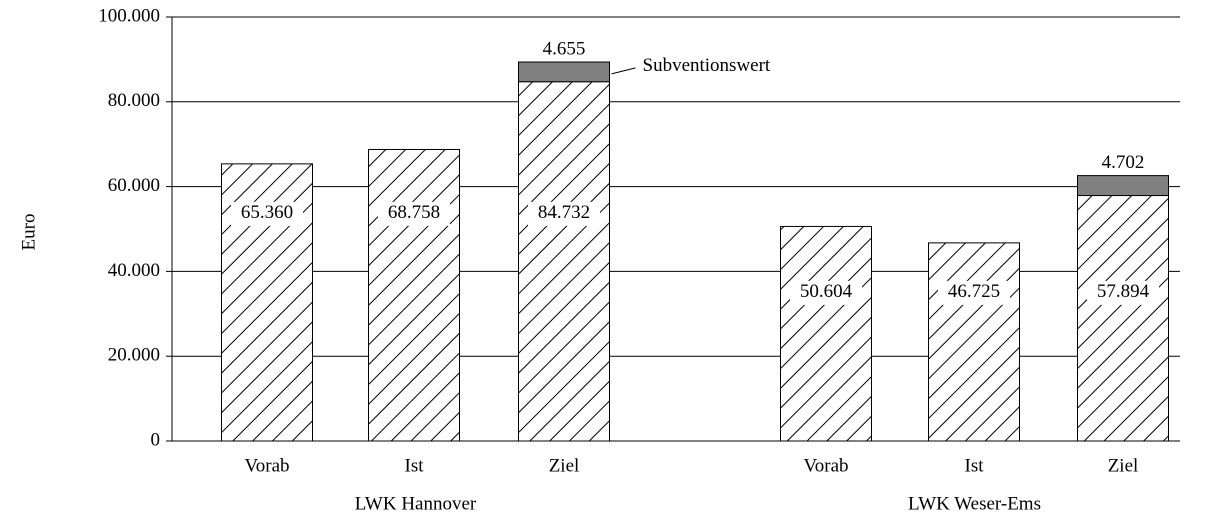 The height and width of the screenshot is (519, 1211). Describe the element at coordinates (134, 270) in the screenshot. I see `y-tick-label: 40.000` at that location.